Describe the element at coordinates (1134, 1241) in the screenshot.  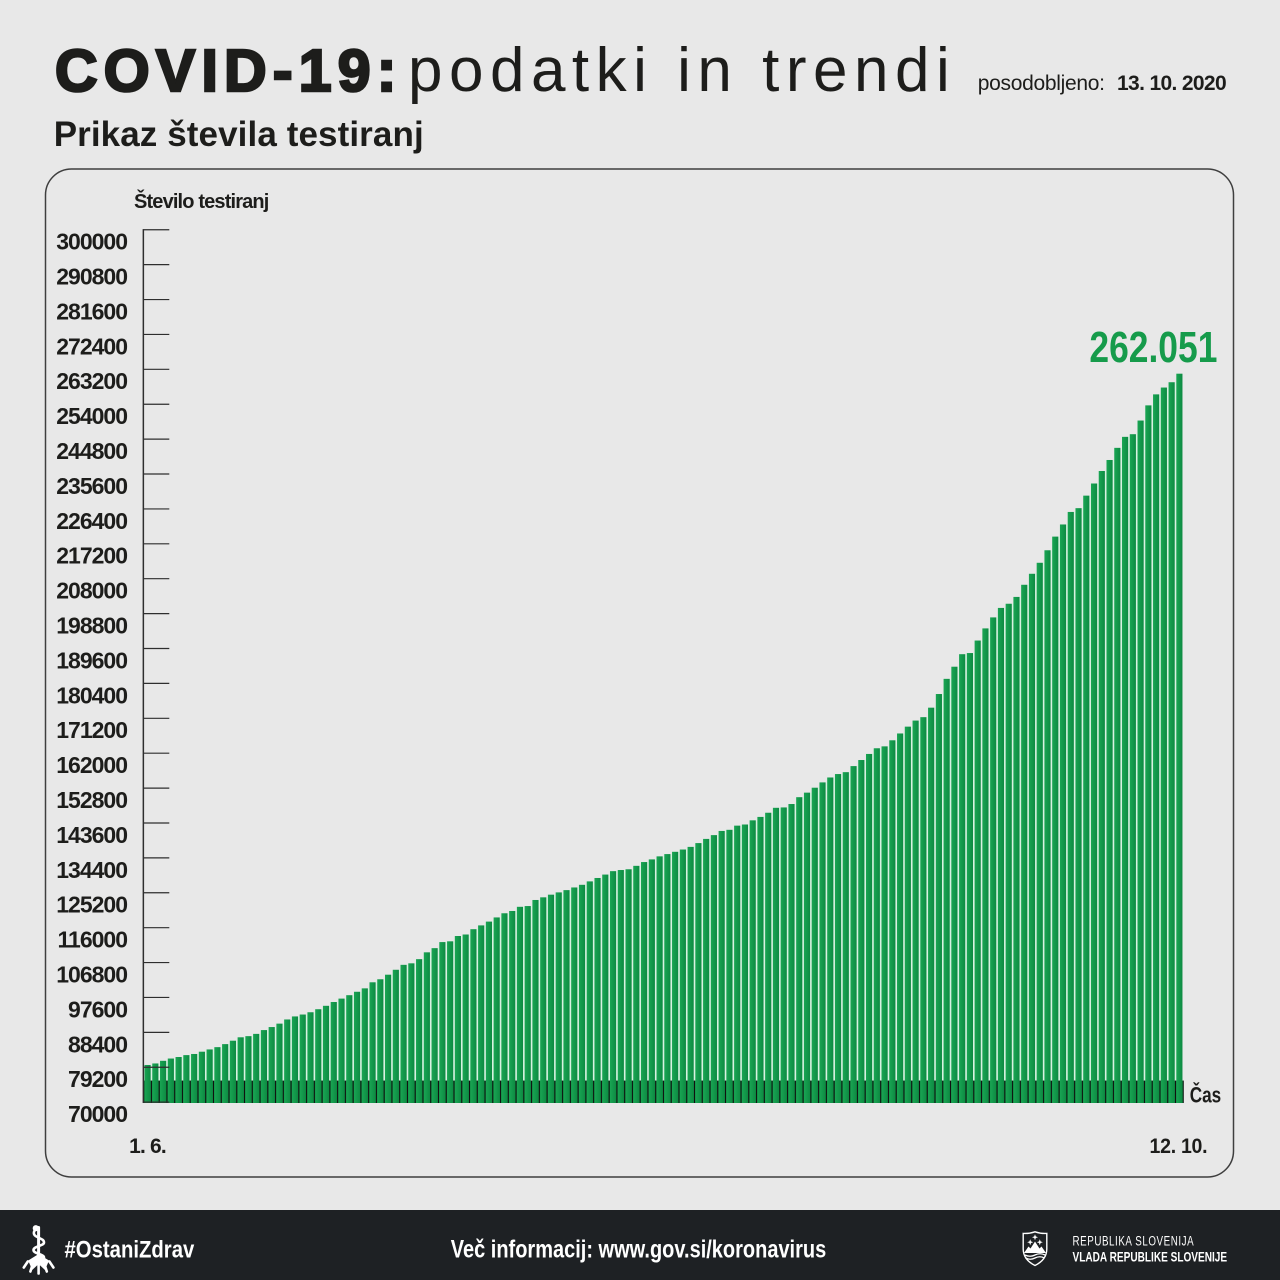
I see `svg-text: REPUBLIKA SLOVENIJA` at that location.